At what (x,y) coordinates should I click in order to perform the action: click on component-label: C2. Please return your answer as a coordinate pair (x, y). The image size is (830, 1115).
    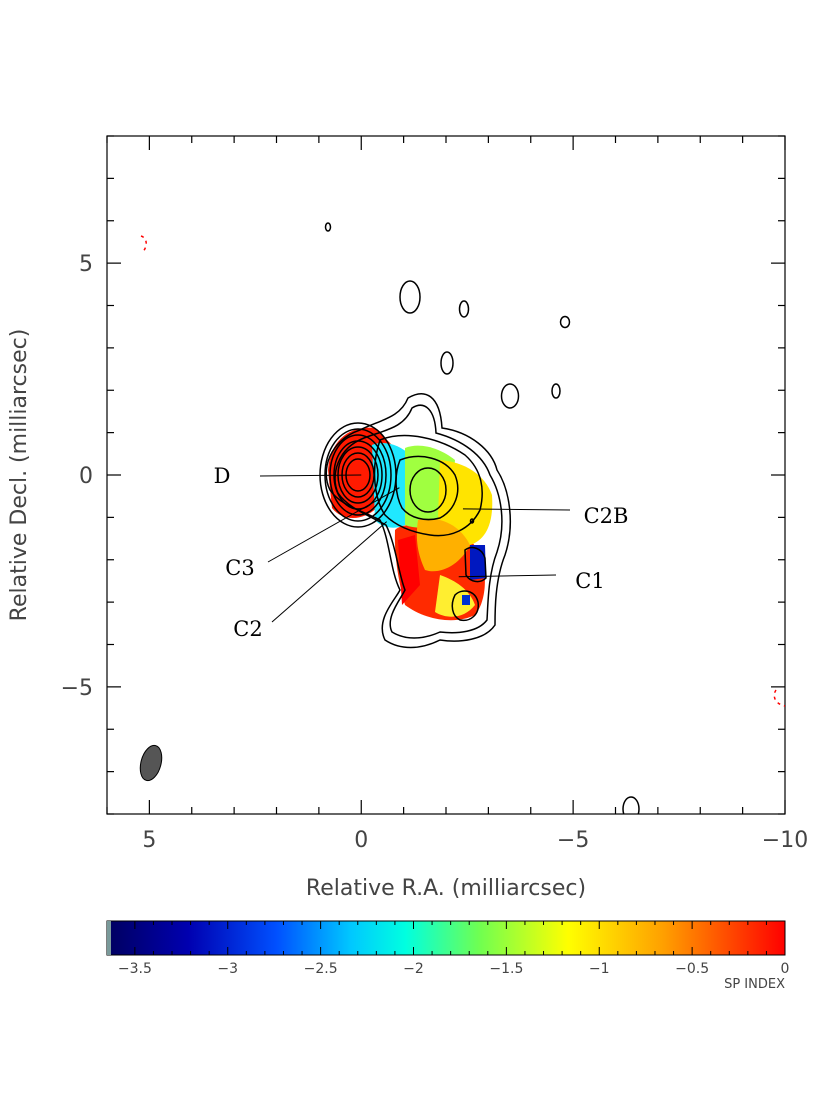
    Looking at the image, I should click on (247, 629).